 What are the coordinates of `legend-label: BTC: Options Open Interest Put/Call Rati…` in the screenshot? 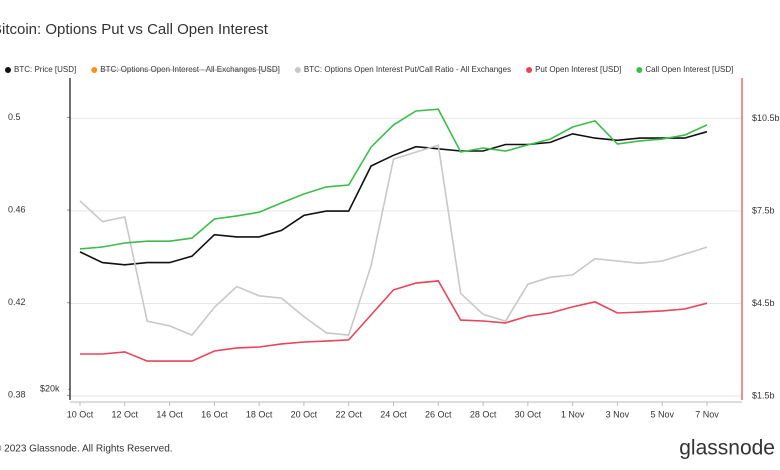 It's located at (407, 69).